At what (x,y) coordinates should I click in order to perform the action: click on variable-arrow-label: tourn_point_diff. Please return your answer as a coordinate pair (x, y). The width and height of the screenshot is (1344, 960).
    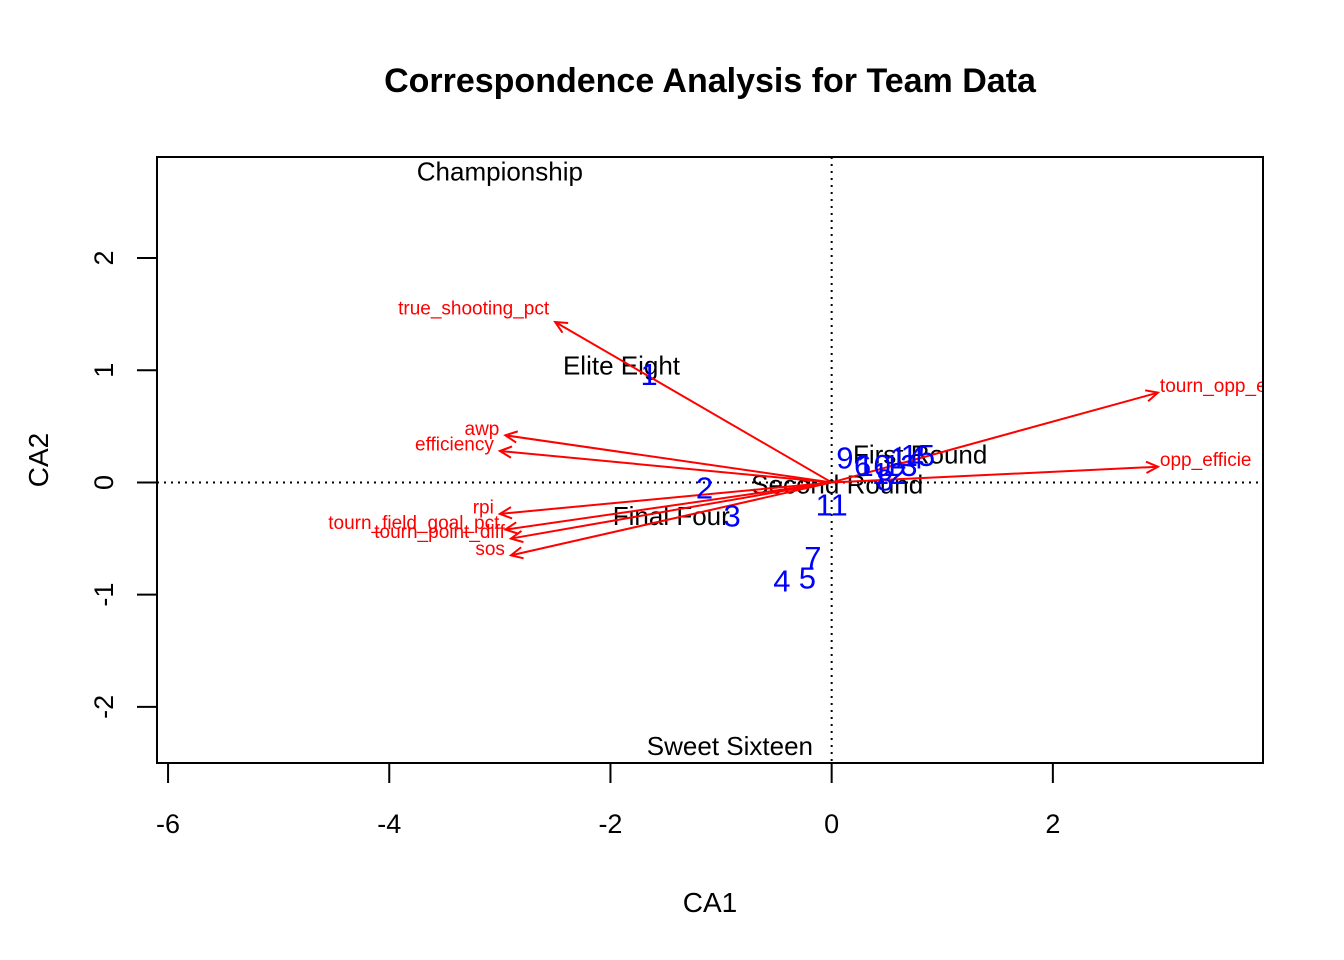
    Looking at the image, I should click on (439, 532).